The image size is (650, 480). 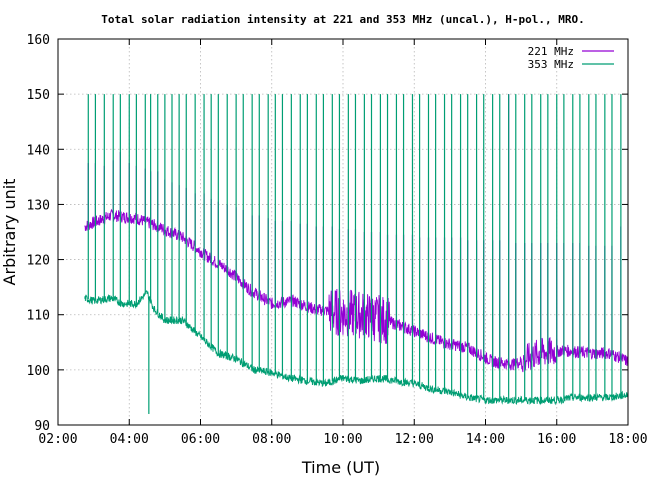 What do you see at coordinates (414, 439) in the screenshot?
I see `x-tick-label: 12:00` at bounding box center [414, 439].